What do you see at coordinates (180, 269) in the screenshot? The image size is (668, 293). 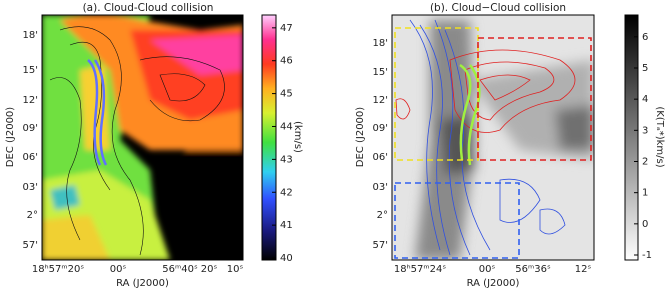 I see `x-tick-label: 56ᵐ40ˢ` at bounding box center [180, 269].